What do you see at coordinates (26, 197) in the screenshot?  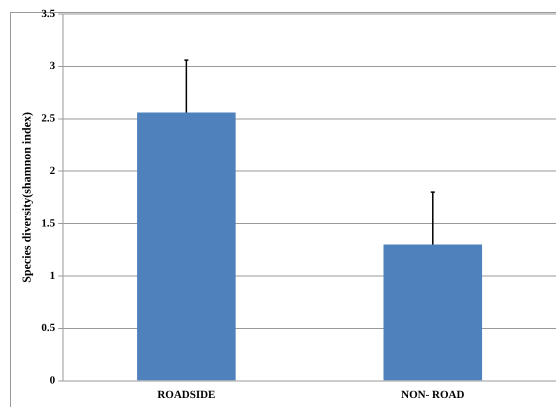 I see `y-axis-title: Species diversity(shamnon index)` at bounding box center [26, 197].